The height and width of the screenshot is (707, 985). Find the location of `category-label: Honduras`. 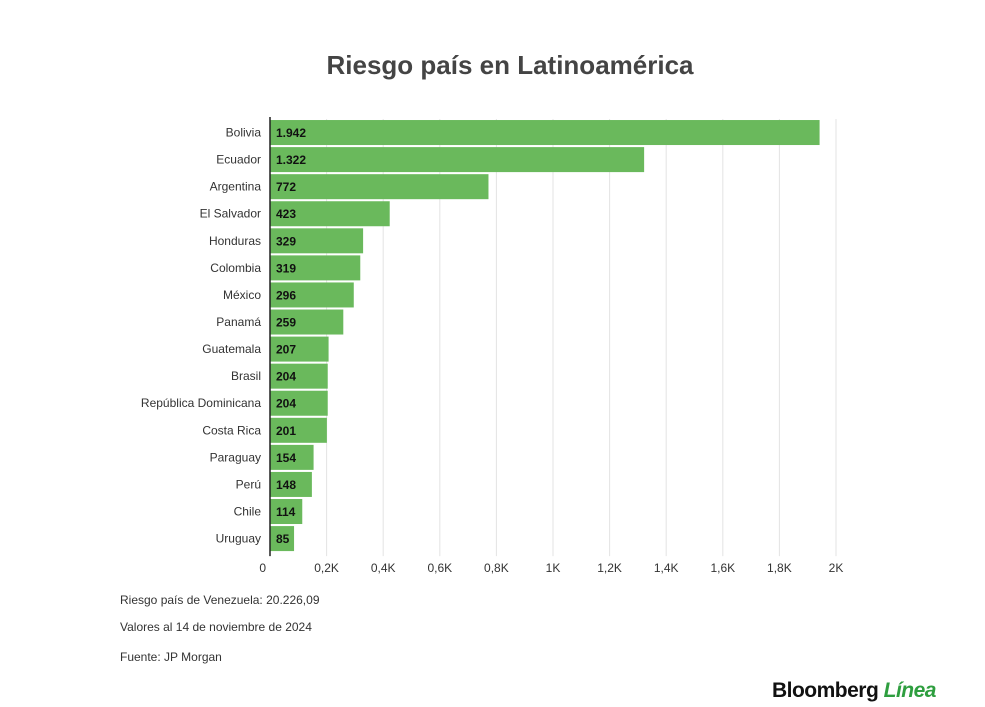

category-label: Honduras is located at coordinates (235, 241).